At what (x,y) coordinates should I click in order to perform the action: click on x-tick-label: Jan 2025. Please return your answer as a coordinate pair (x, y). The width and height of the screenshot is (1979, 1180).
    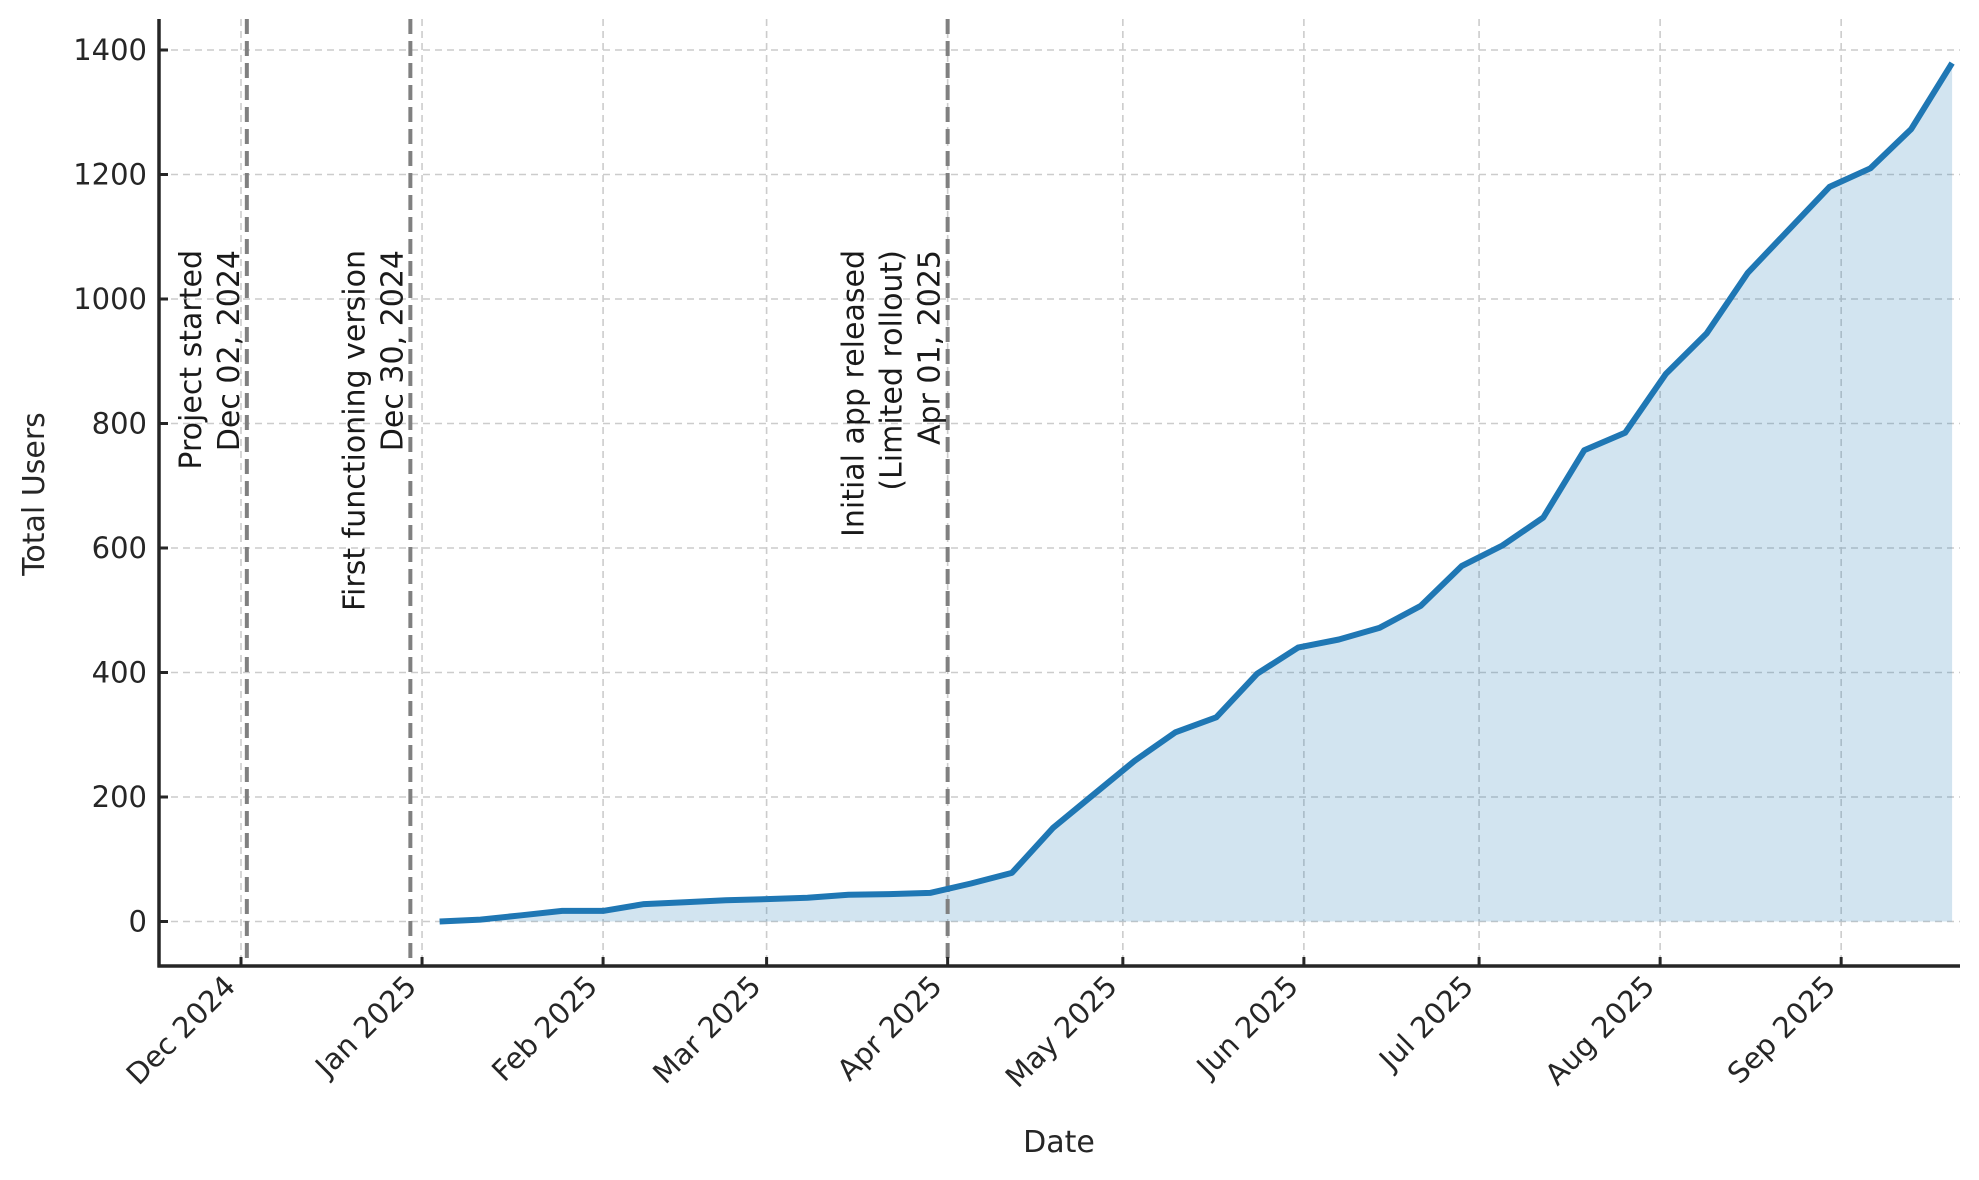
    Looking at the image, I should click on (365, 1027).